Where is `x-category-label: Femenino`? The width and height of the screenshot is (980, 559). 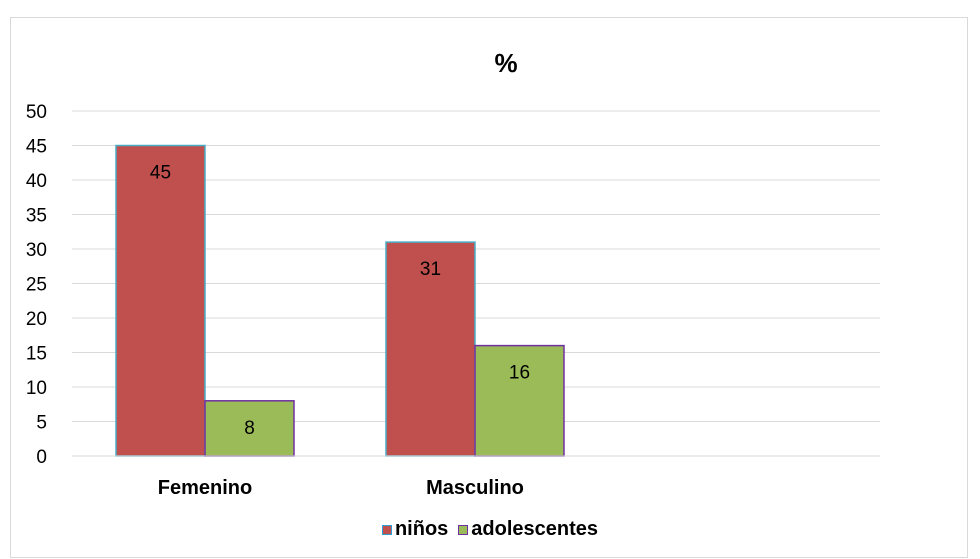 x-category-label: Femenino is located at coordinates (205, 488).